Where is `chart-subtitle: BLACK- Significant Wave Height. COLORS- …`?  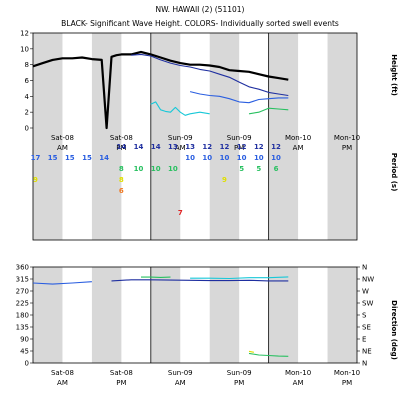
chart-subtitle: BLACK- Significant Wave Height. COLORS- … is located at coordinates (200, 23).